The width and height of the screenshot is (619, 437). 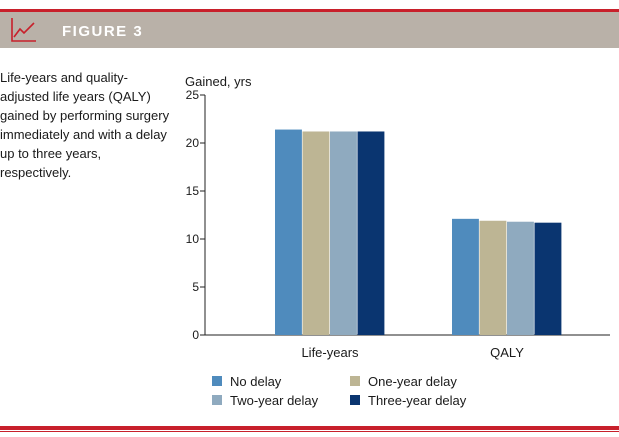 I want to click on bar-qaly-three-year-delay, so click(x=548, y=278).